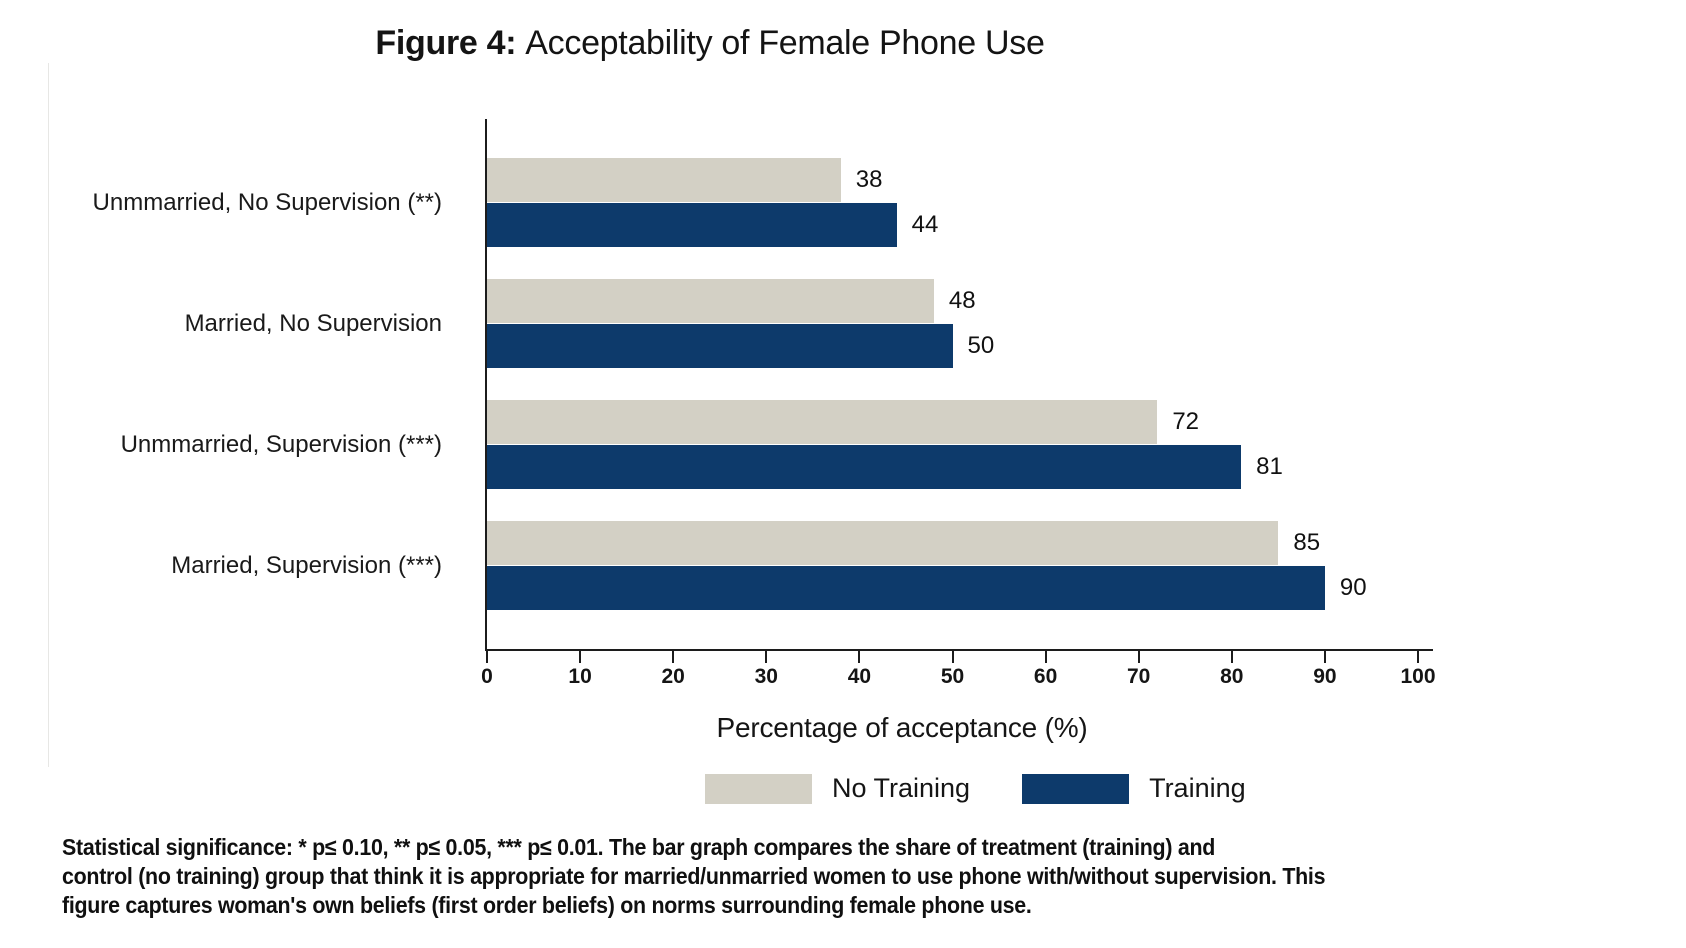 This screenshot has width=1686, height=948. I want to click on x-tick-label-40: 40, so click(859, 676).